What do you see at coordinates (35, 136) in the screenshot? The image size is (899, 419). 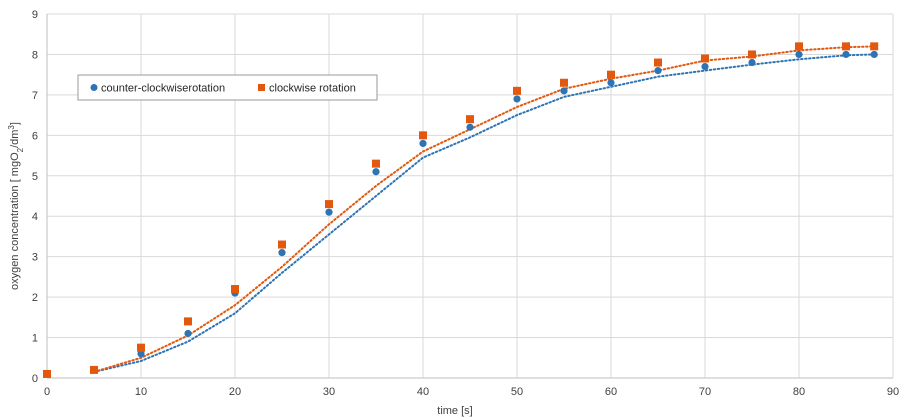 I see `y-tick-label: 6` at bounding box center [35, 136].